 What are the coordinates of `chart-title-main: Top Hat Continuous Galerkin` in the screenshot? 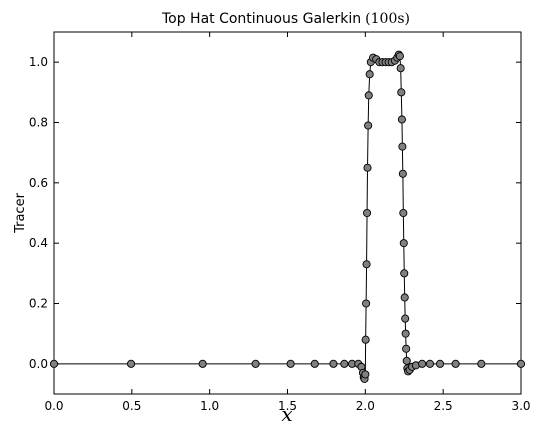 It's located at (261, 19).